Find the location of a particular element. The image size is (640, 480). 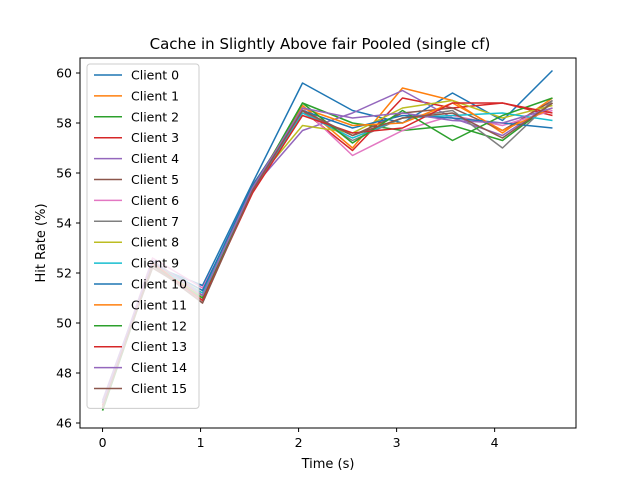

y-tick-label: 50 is located at coordinates (64, 323).